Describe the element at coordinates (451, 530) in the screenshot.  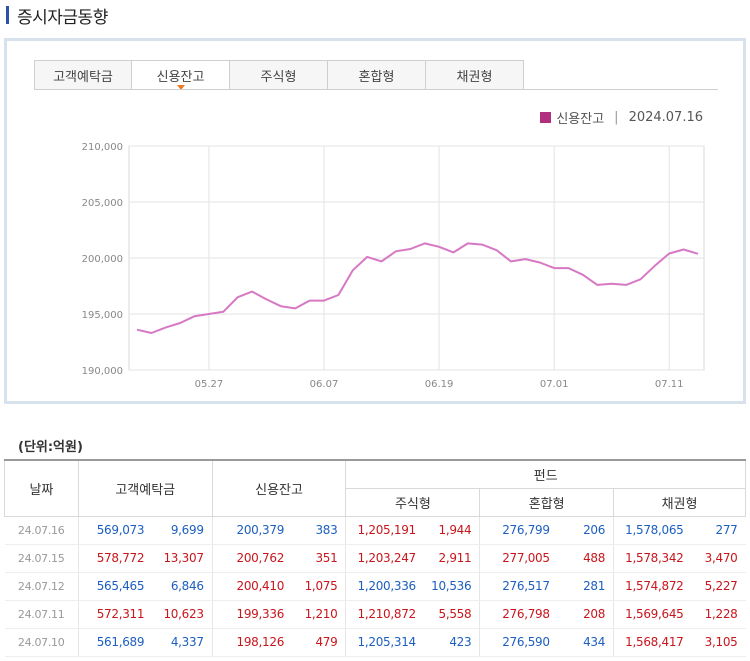
I see `cell-stock-chg: 1,944` at that location.